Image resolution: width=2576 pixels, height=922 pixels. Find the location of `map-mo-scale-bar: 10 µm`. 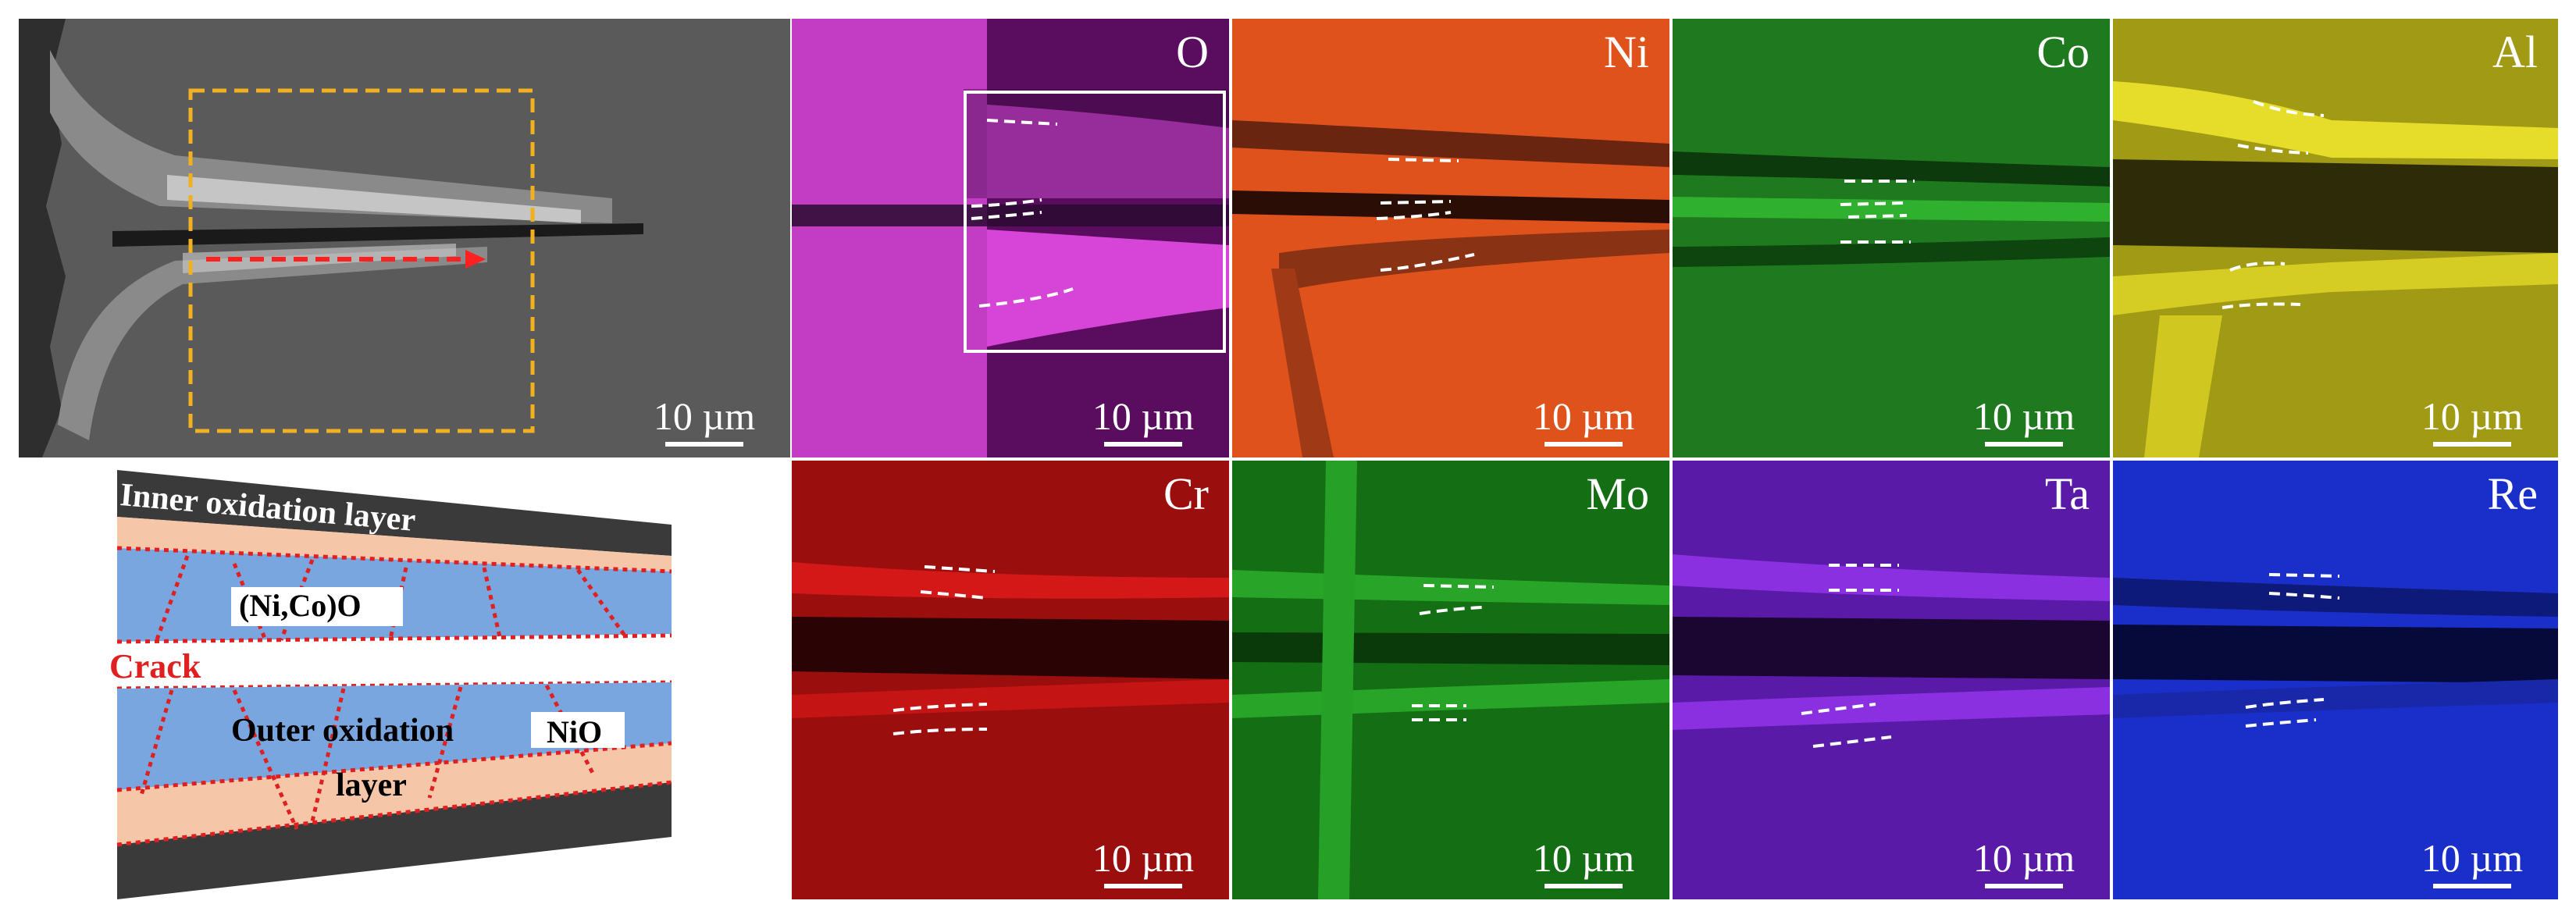

map-mo-scale-bar: 10 µm is located at coordinates (1583, 863).